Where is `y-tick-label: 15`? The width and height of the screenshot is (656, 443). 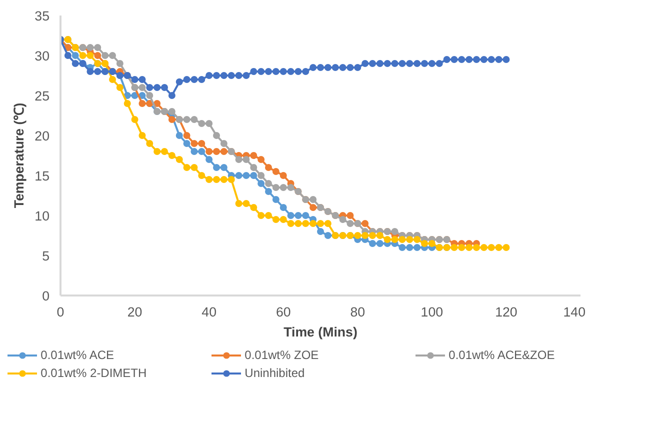
y-tick-label: 15 is located at coordinates (42, 176).